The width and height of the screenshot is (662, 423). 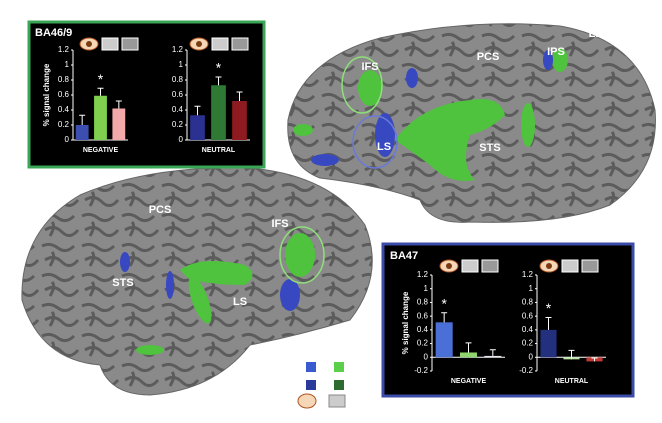 I want to click on panel-title: BA46/9, so click(x=53, y=33).